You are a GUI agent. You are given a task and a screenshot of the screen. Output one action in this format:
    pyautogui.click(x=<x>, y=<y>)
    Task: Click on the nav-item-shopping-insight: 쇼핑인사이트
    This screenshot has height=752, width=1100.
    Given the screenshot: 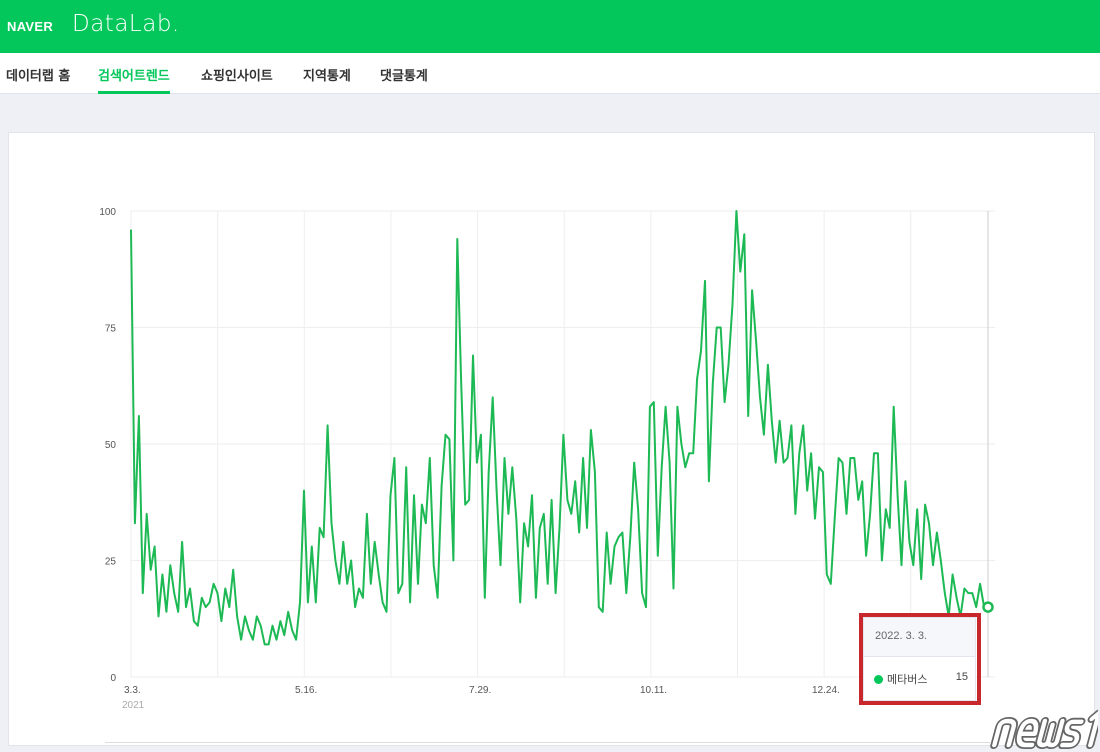 What is the action you would take?
    pyautogui.click(x=237, y=76)
    